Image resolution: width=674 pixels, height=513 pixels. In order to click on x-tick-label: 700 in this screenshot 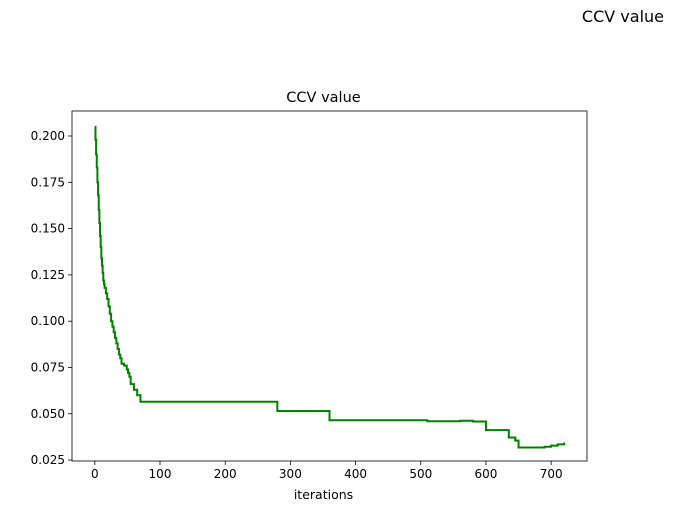, I will do `click(551, 474)`.